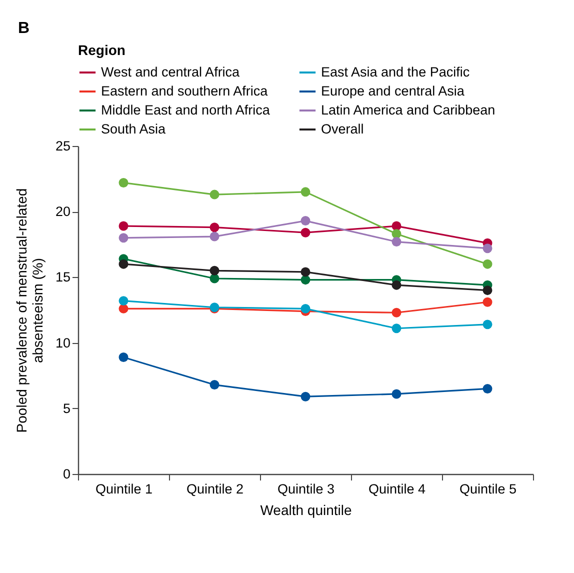  I want to click on x-axis-title: Wealth quintile, so click(306, 510).